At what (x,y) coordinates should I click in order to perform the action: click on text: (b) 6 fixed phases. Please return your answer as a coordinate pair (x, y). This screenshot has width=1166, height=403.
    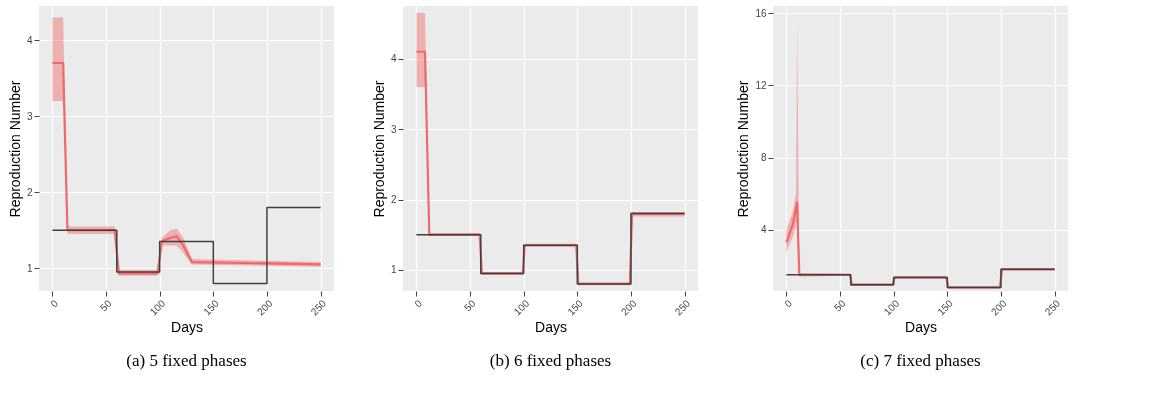
    Looking at the image, I should click on (550, 360).